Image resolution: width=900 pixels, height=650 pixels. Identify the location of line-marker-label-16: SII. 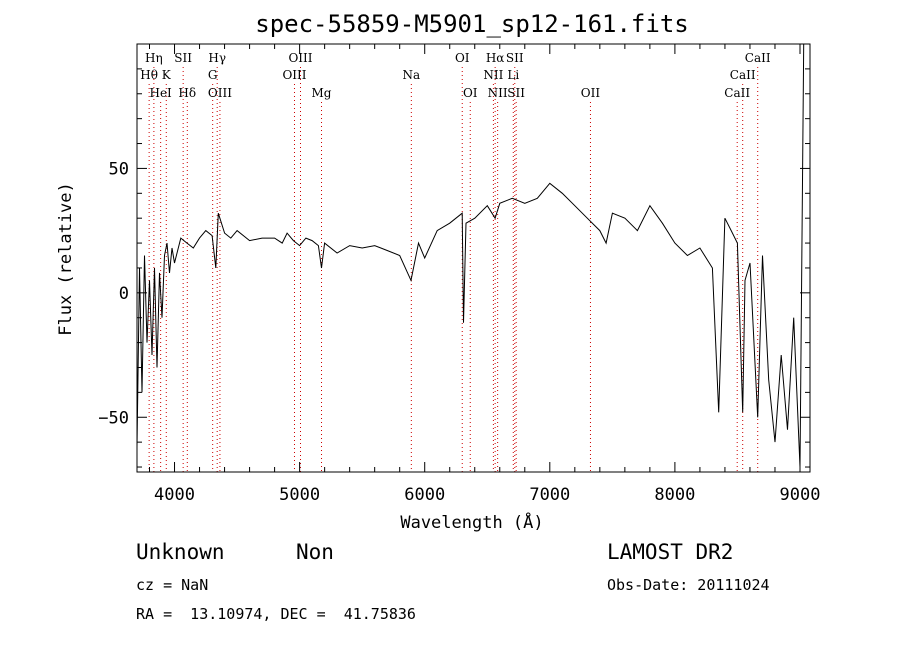
(515, 58).